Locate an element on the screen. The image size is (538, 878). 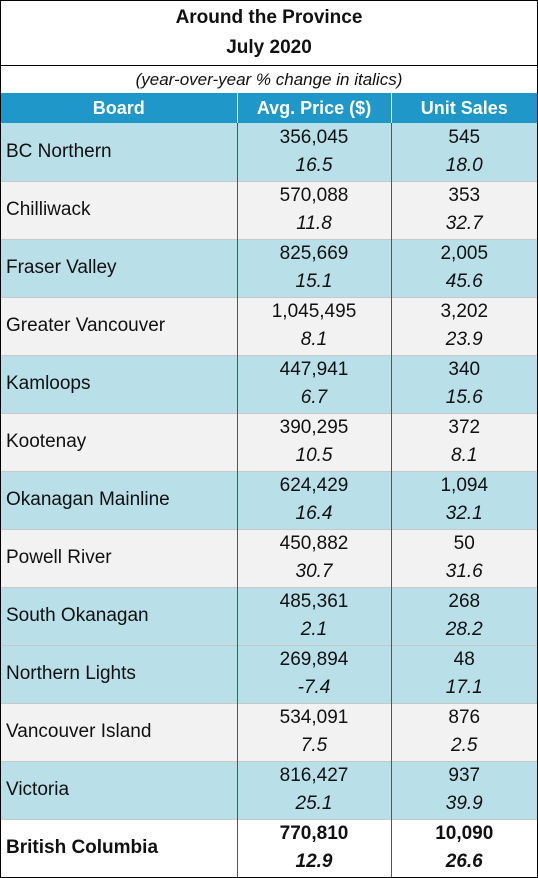
unit-sales-cell: 876 2.5 is located at coordinates (463, 731).